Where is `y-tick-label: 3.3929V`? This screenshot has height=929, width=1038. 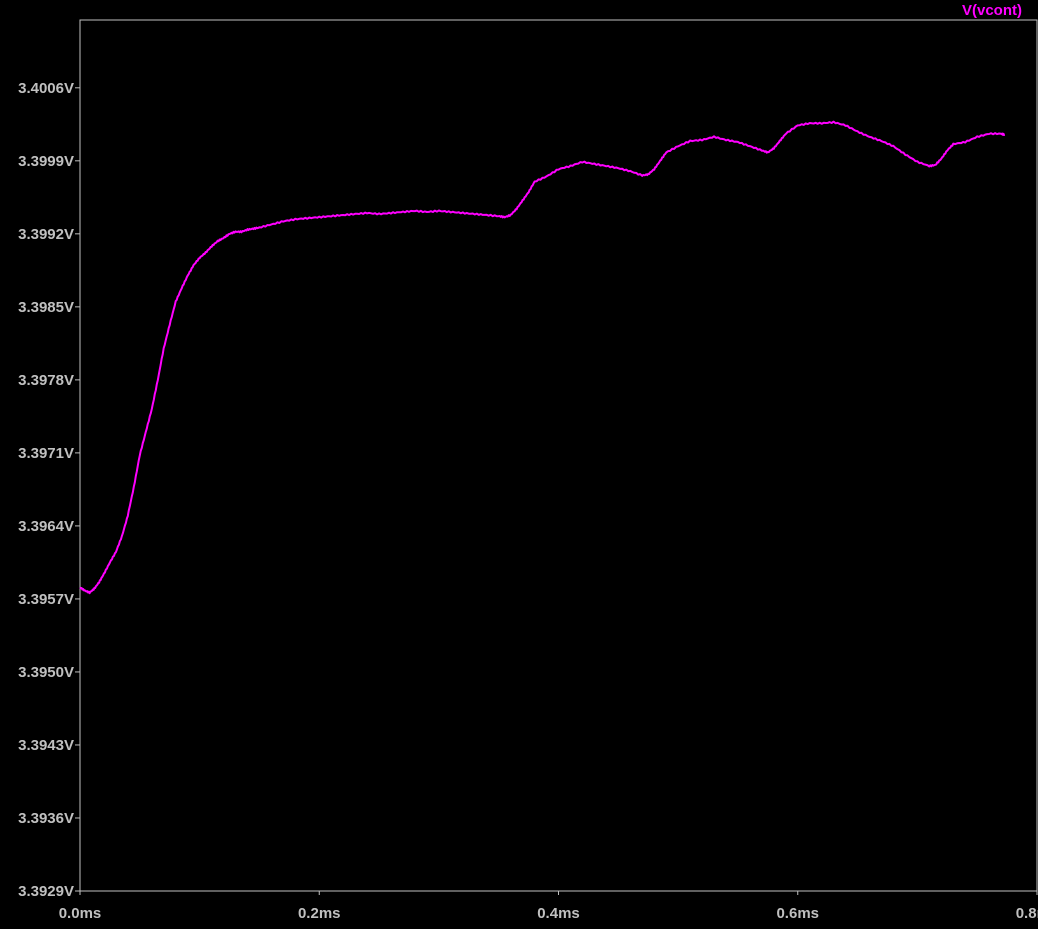
y-tick-label: 3.3929V is located at coordinates (46, 891).